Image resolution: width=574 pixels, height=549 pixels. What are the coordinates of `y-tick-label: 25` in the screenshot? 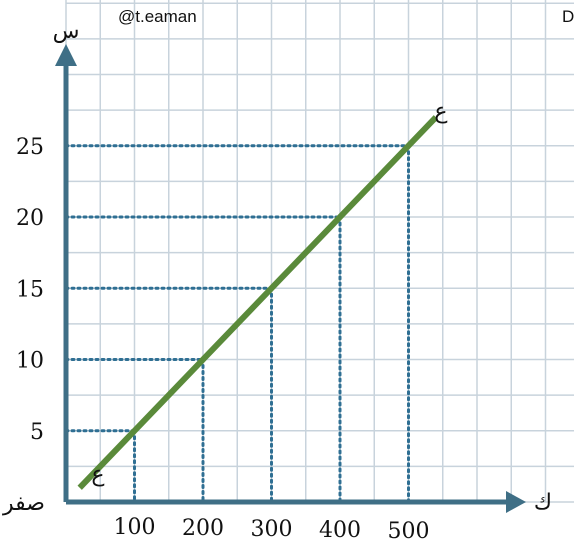 It's located at (30, 147).